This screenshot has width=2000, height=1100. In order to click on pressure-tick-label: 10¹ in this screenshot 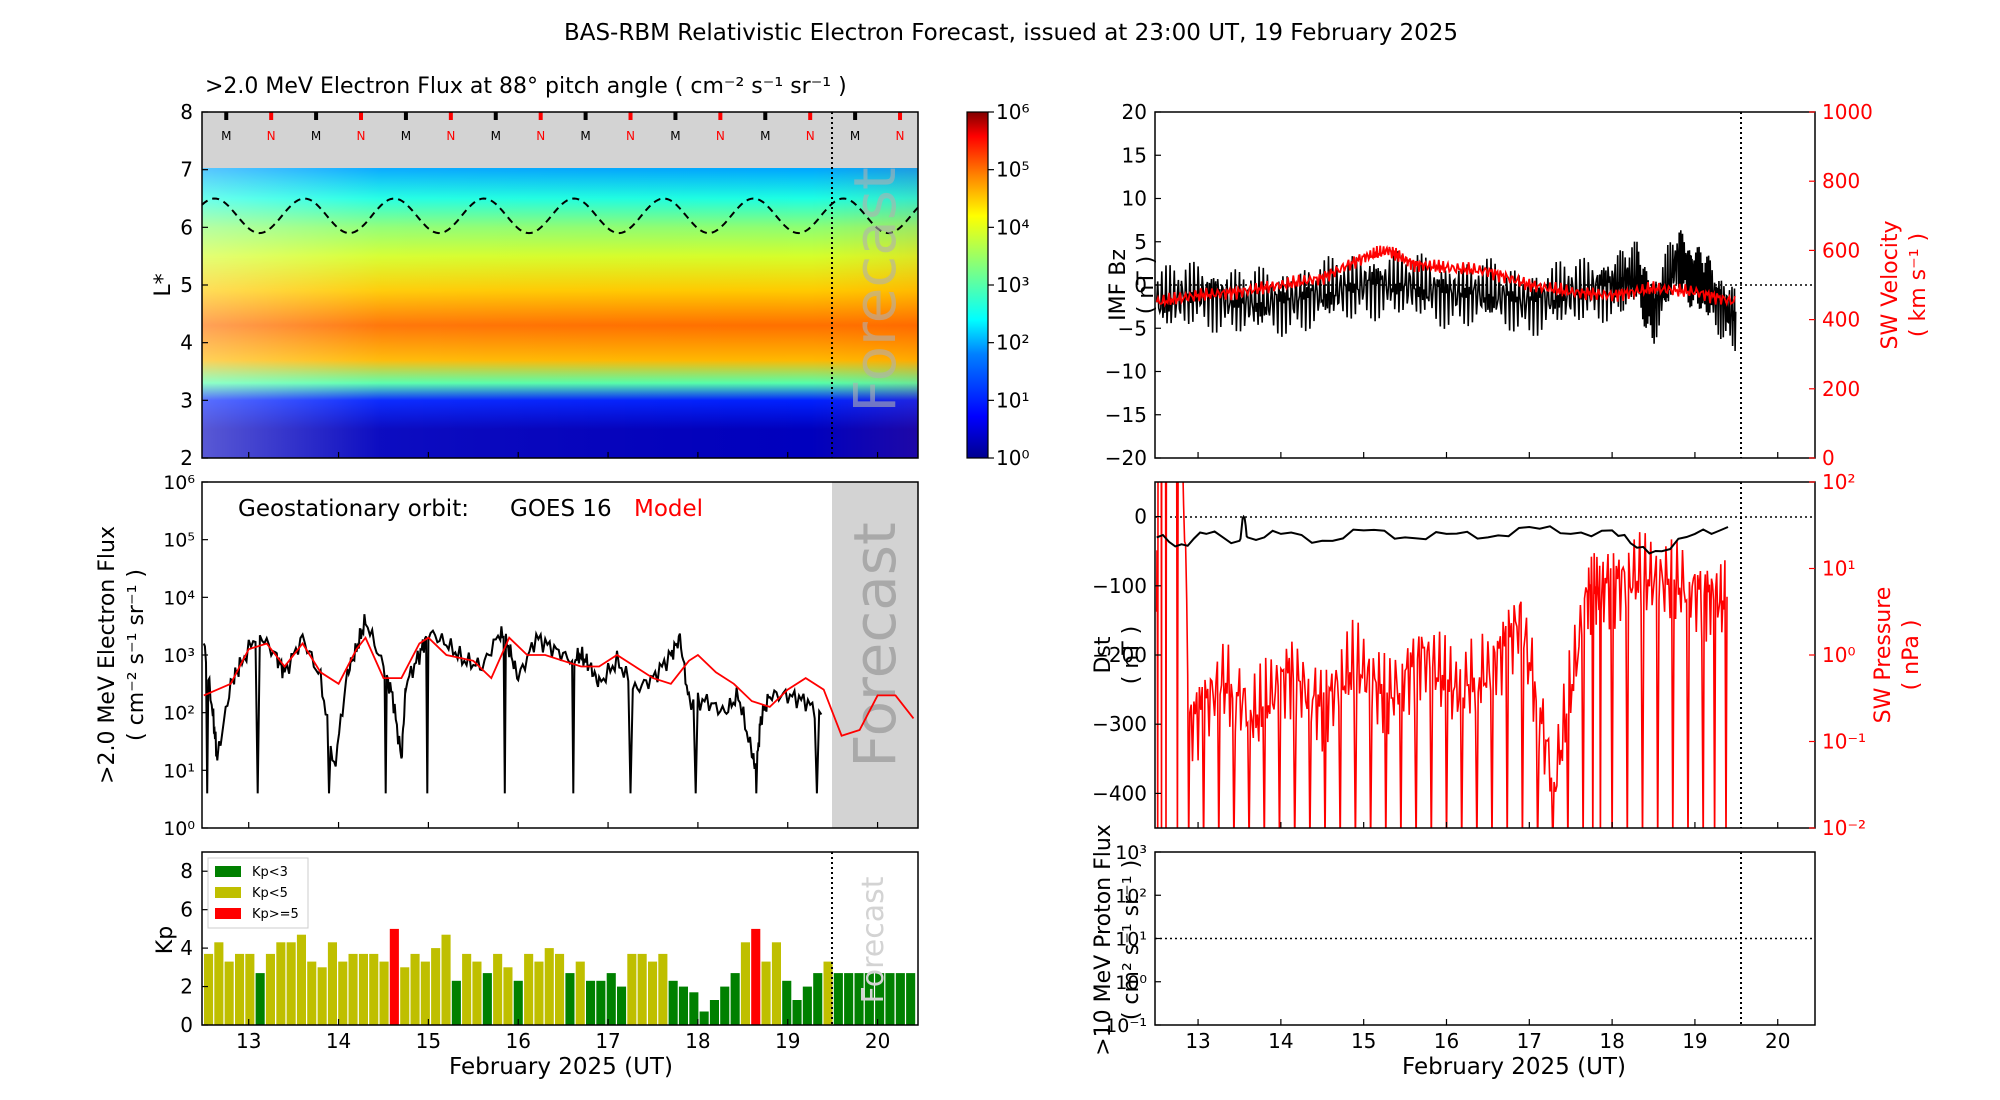, I will do `click(1838, 569)`.